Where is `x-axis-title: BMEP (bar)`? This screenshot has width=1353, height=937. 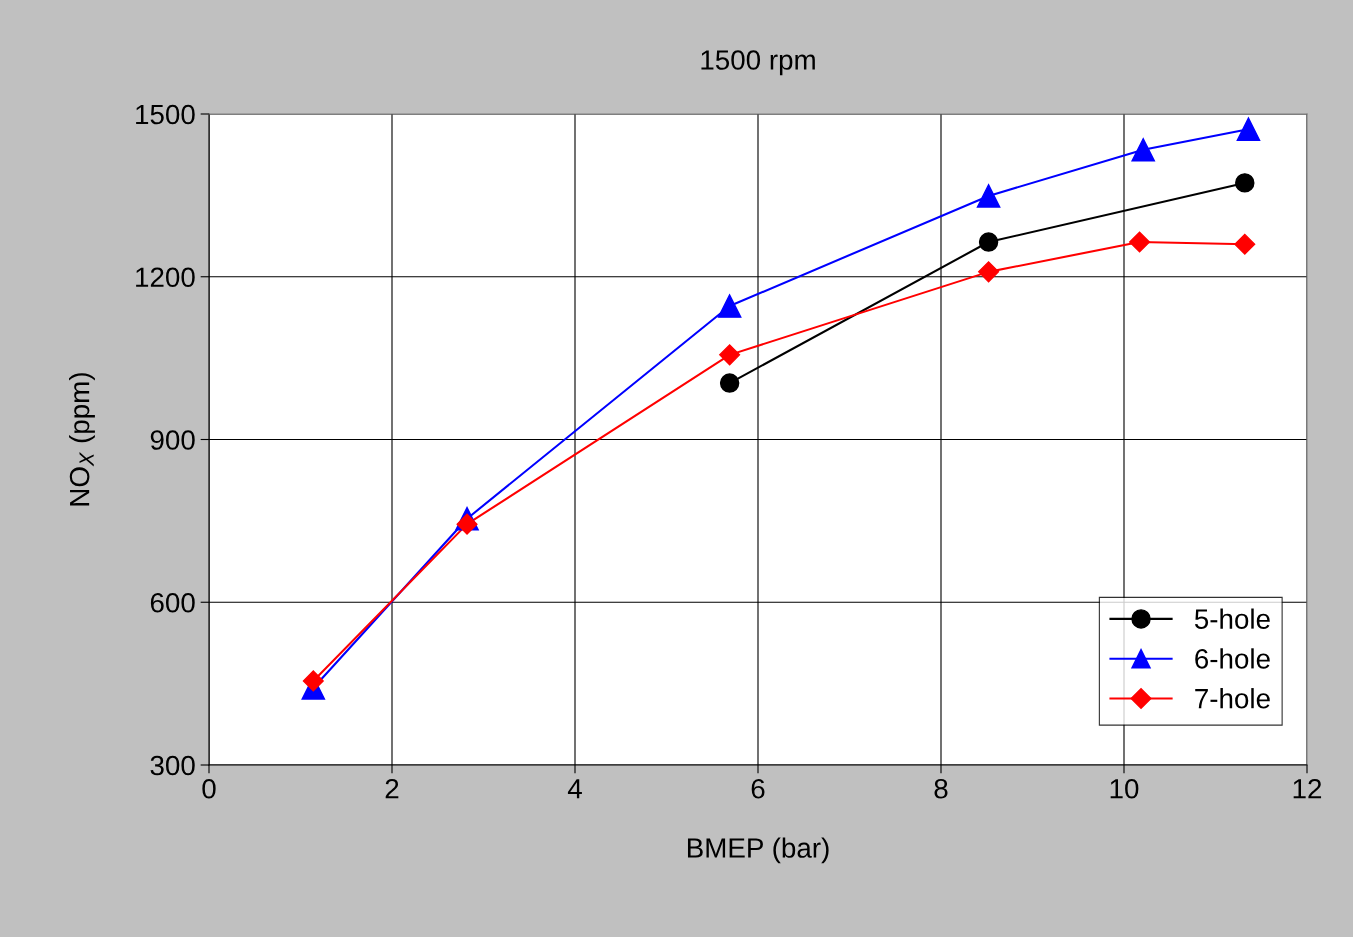
x-axis-title: BMEP (bar) is located at coordinates (758, 850).